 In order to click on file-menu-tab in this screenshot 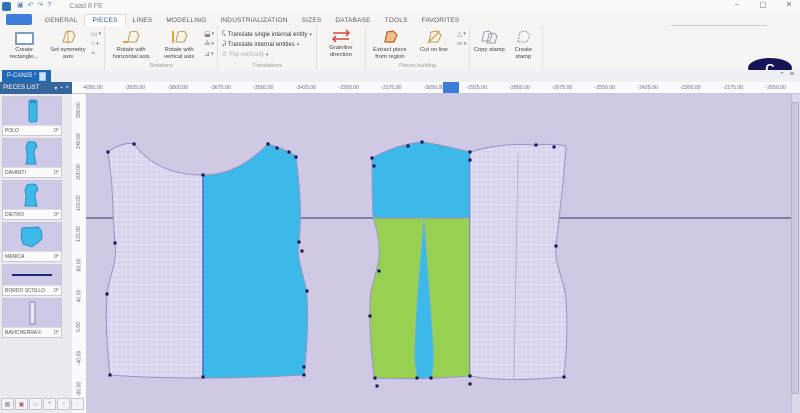, I will do `click(19, 19)`.